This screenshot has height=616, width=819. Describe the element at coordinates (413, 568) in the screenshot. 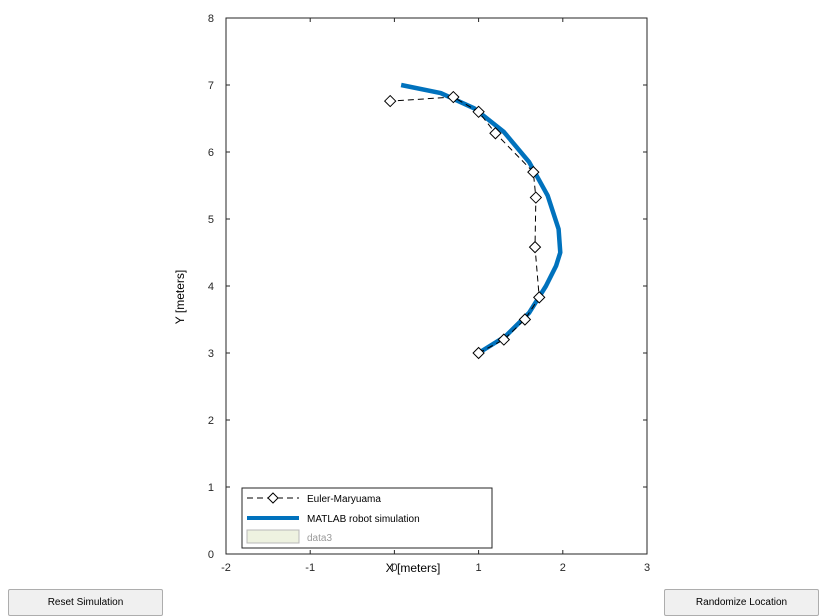

I see `x-axis-label: X [meters]` at that location.